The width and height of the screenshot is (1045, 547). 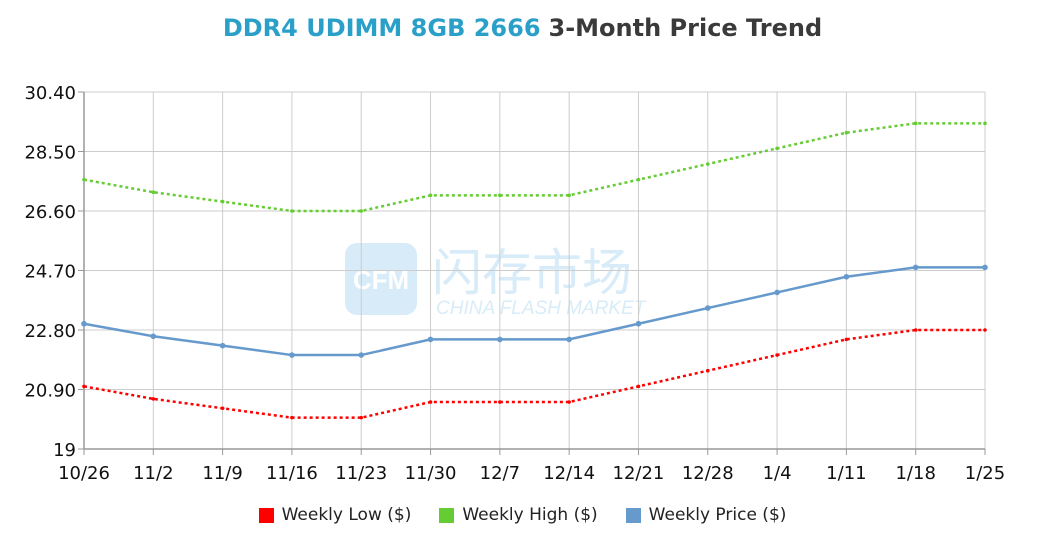 What do you see at coordinates (985, 473) in the screenshot?
I see `x-tick-label: 1/25` at bounding box center [985, 473].